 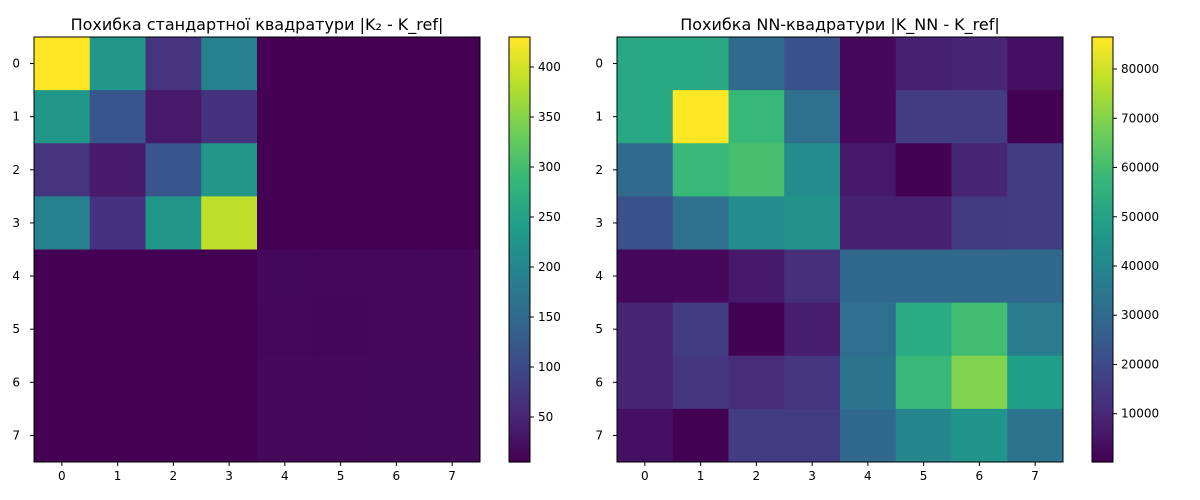 I want to click on y-tick-label: 5, so click(x=16, y=329).